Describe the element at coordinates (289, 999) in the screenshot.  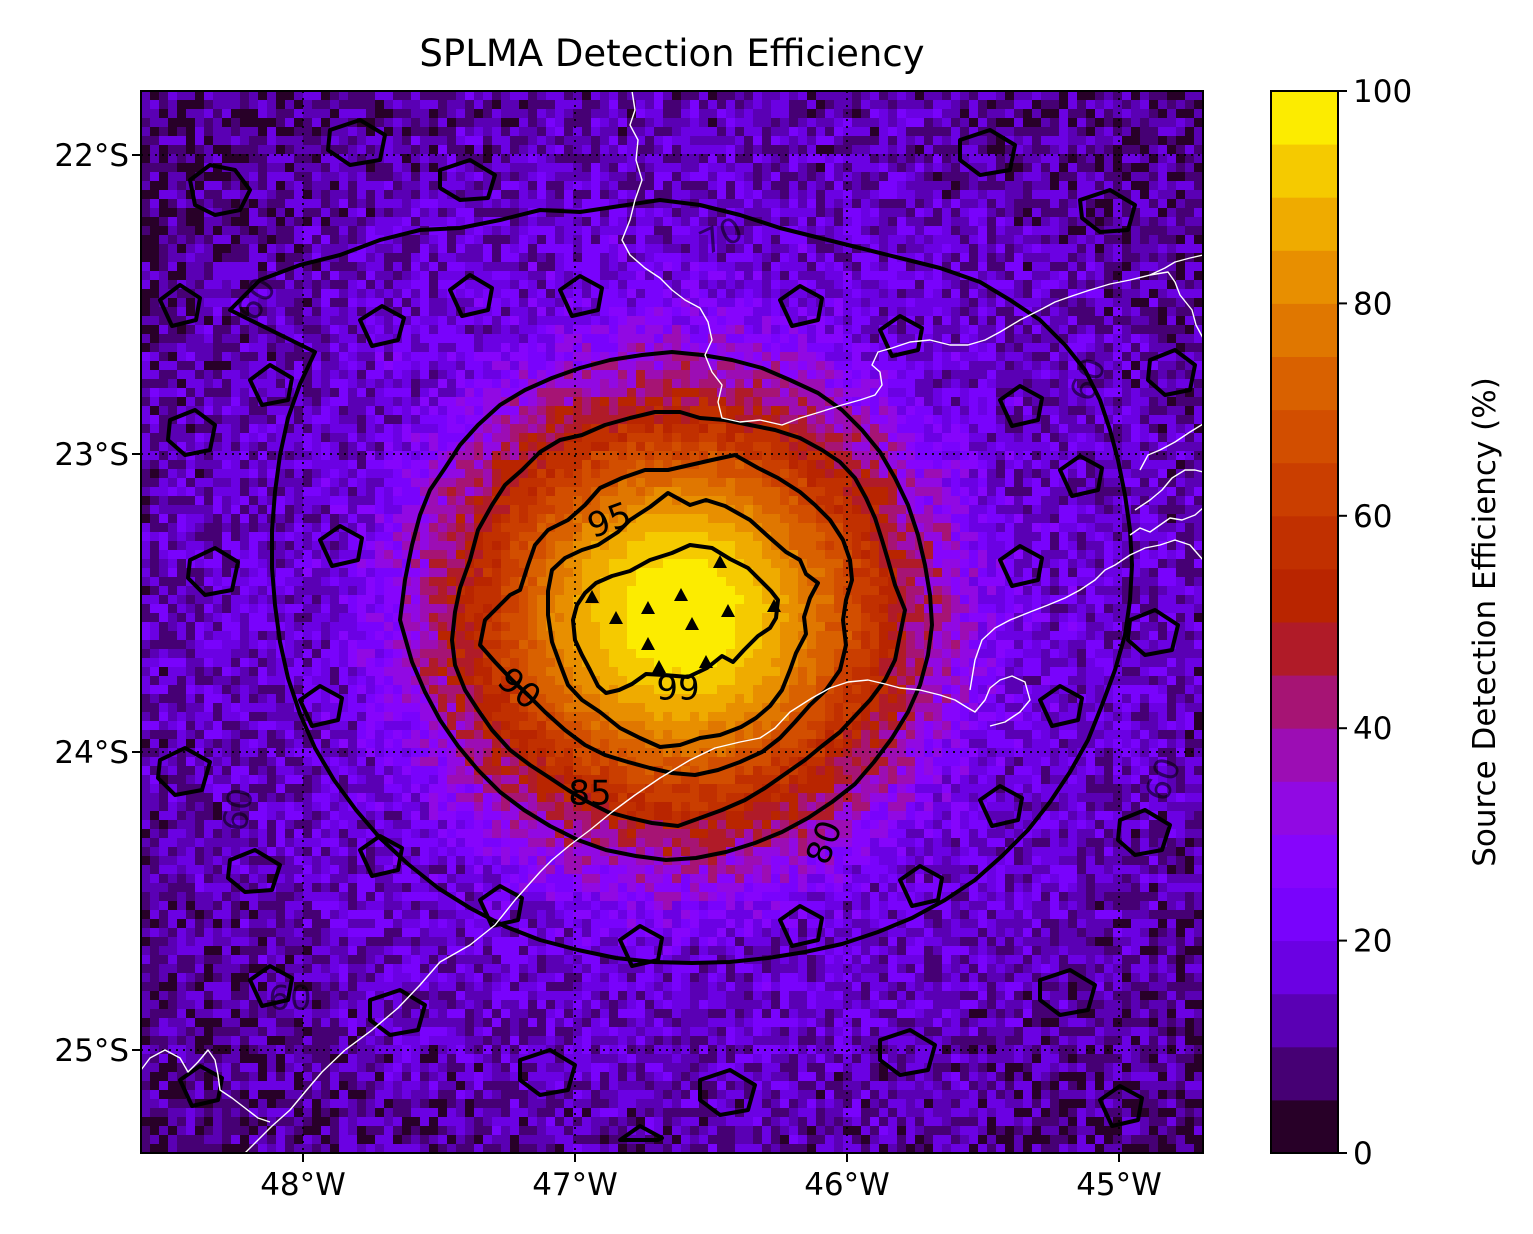
I see `contour-label-7: 60` at that location.